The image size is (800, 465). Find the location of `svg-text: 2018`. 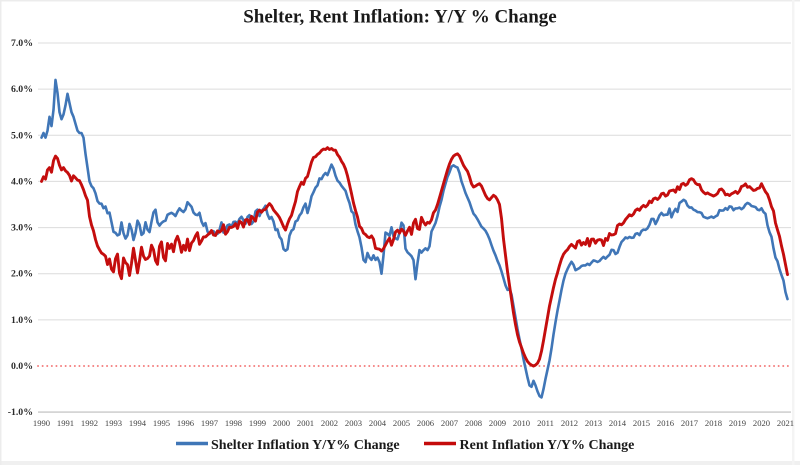

svg-text: 2018 is located at coordinates (713, 423).